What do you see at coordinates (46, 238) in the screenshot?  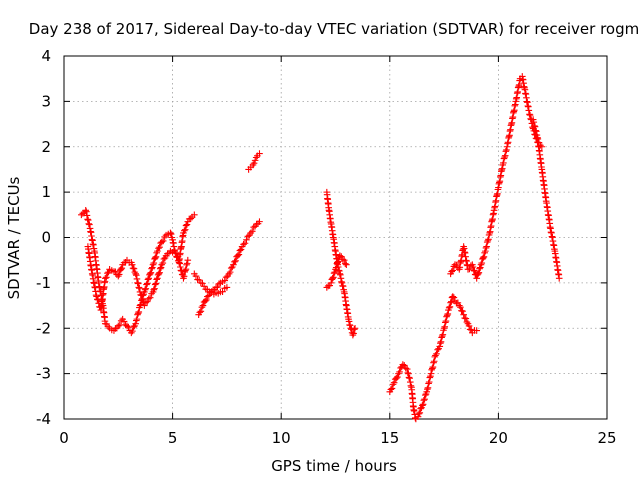 I see `y-tick-label: 0` at bounding box center [46, 238].